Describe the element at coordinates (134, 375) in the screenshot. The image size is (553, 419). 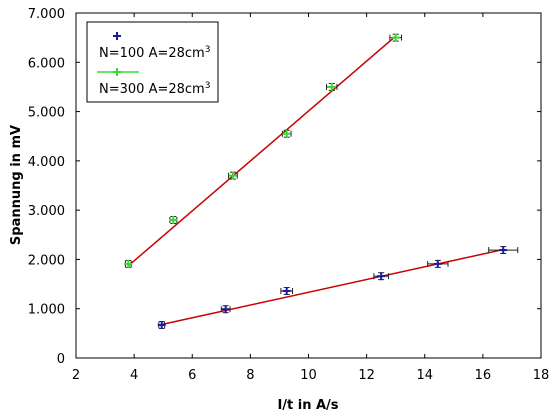
I see `x-tick-label: 4` at that location.